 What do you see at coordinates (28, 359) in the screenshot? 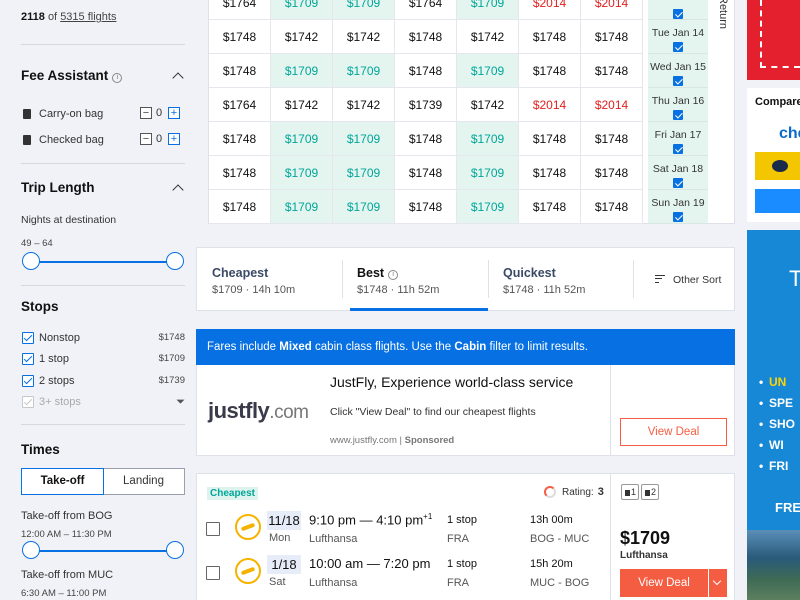
I see `one-stop-checkbox` at bounding box center [28, 359].